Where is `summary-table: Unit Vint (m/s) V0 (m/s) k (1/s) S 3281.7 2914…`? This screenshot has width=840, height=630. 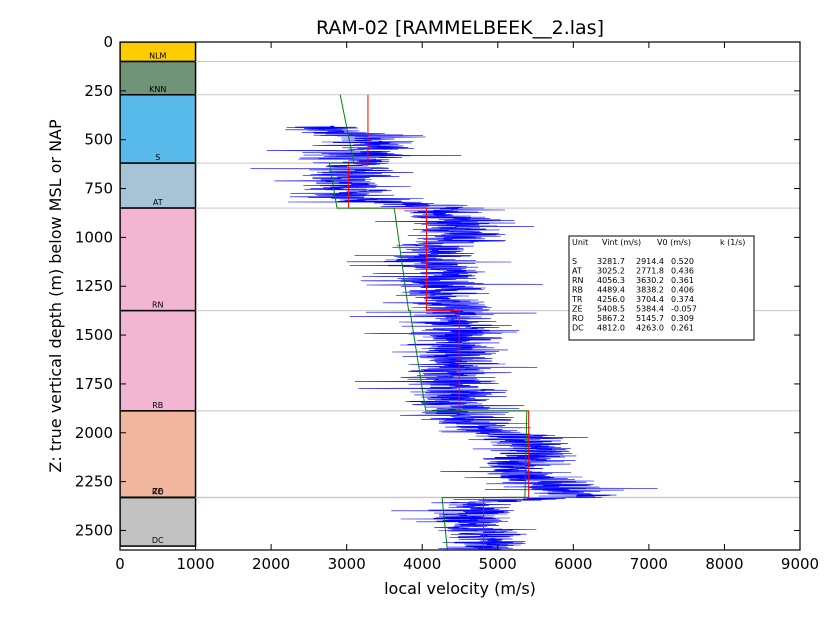 summary-table: Unit Vint (m/s) V0 (m/s) k (1/s) S 3281.7 2914… is located at coordinates (661, 288).